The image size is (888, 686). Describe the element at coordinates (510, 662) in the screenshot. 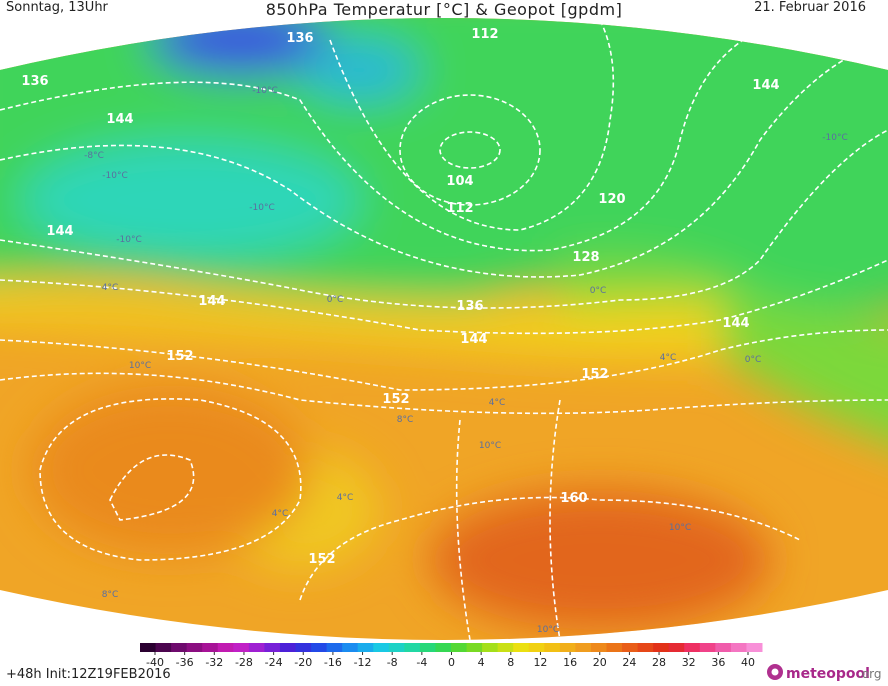

I see `colorbar-tick-label: 8` at that location.